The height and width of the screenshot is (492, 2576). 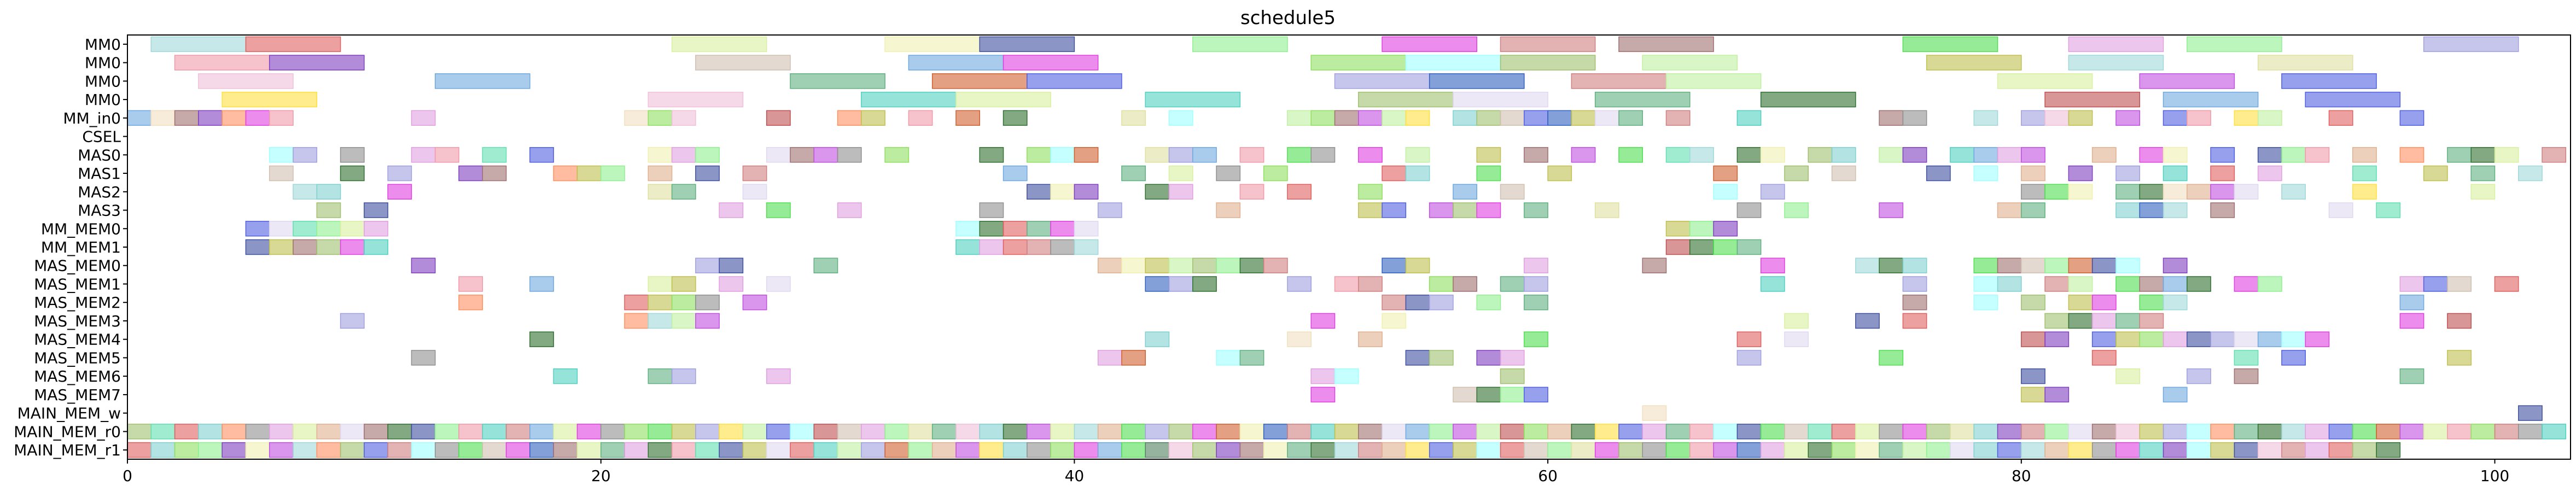 I want to click on y-tick-label: MAS_MEM3, so click(x=78, y=321).